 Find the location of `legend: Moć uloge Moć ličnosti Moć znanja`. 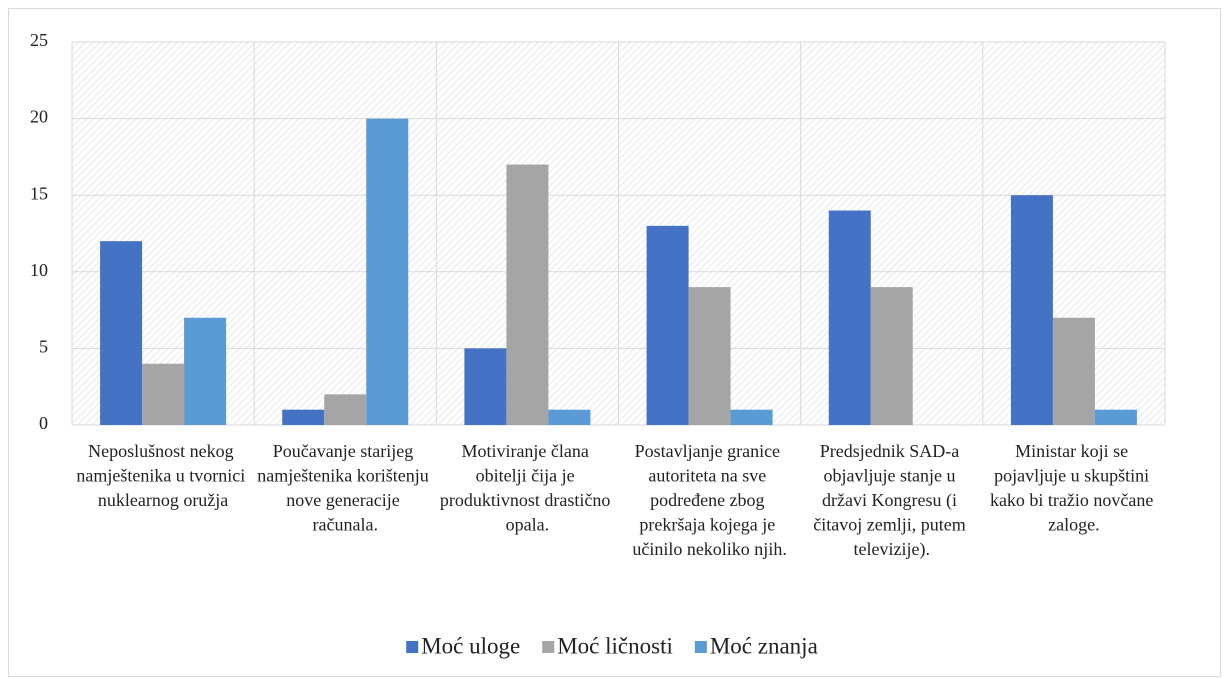

legend: Moć uloge Moć ličnosti Moć znanja is located at coordinates (612, 645).